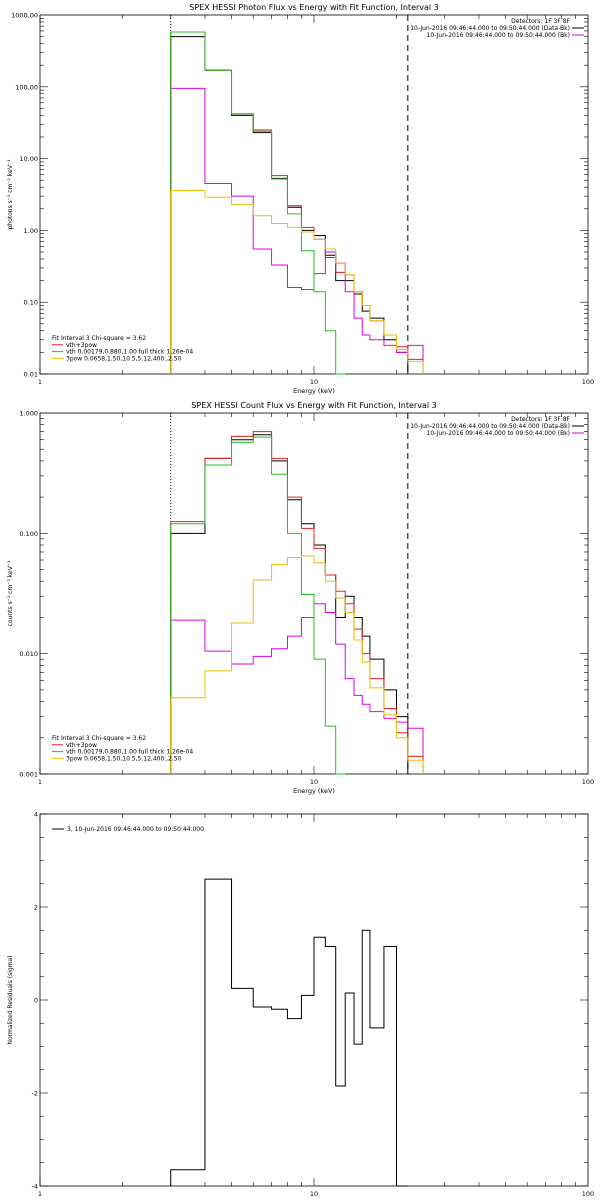  What do you see at coordinates (28, 414) in the screenshot?
I see `y-tick-label: 1.000` at bounding box center [28, 414].